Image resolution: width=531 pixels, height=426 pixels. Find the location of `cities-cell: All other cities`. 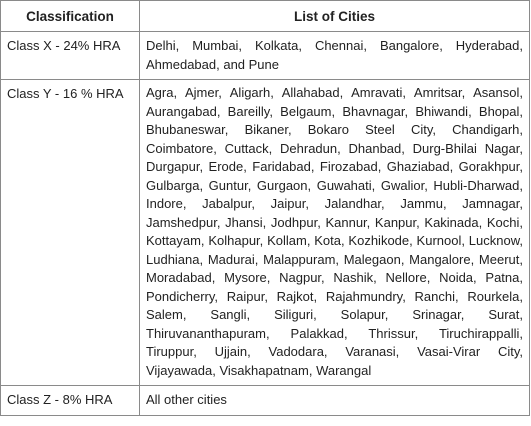

cities-cell: All other cities is located at coordinates (334, 400).